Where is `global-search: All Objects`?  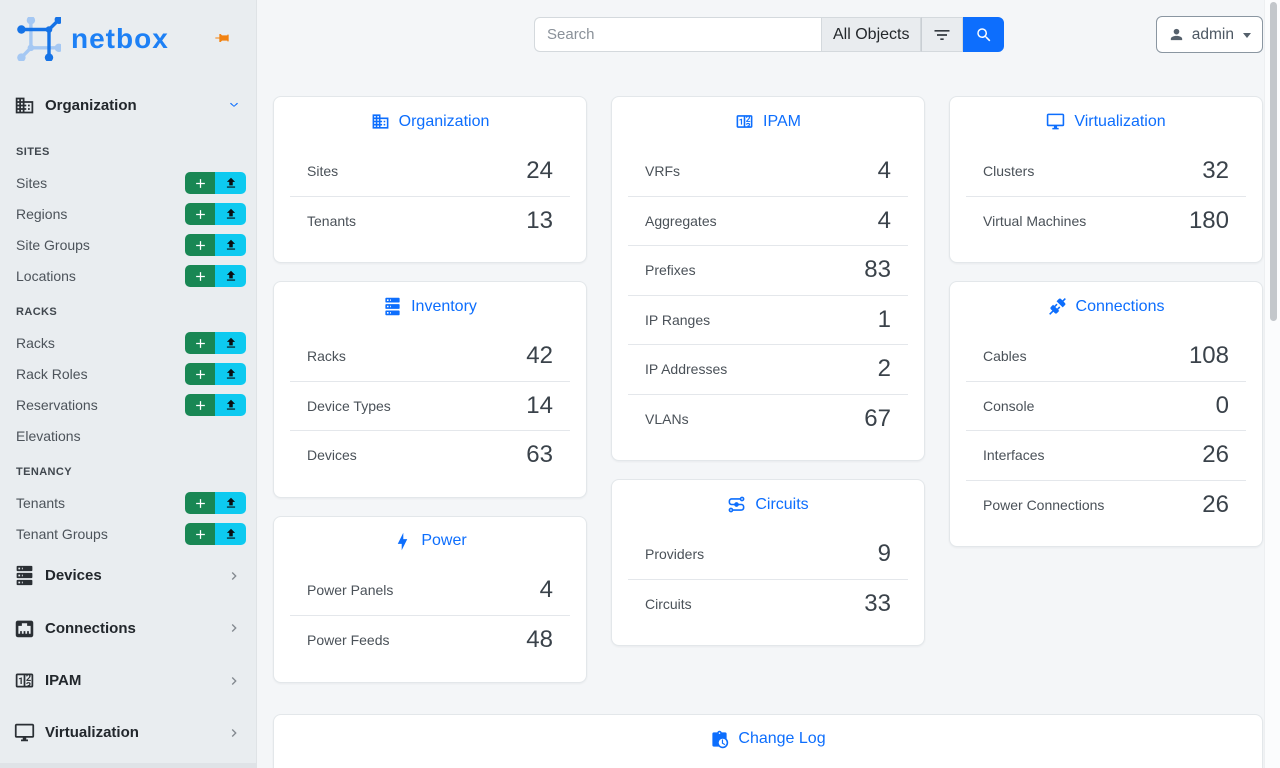 global-search: All Objects is located at coordinates (769, 34).